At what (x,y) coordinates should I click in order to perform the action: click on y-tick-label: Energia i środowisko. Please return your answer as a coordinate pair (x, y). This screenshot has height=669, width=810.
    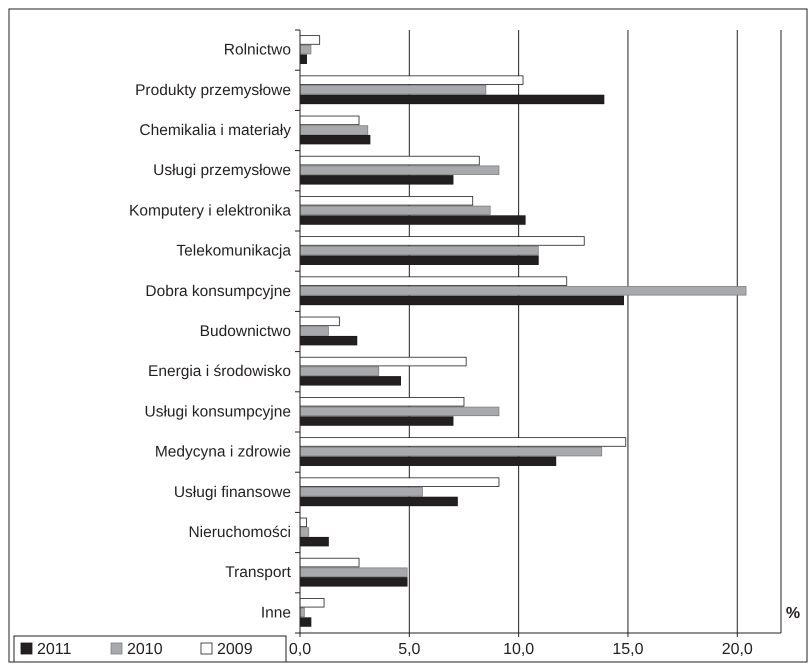
    Looking at the image, I should click on (219, 371).